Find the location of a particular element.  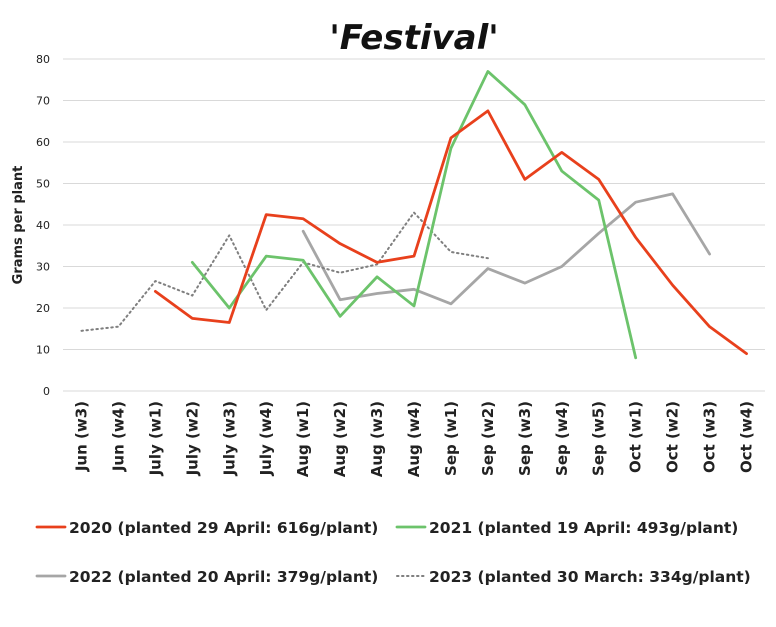

x-tick-label: Aug (w2) is located at coordinates (340, 439).